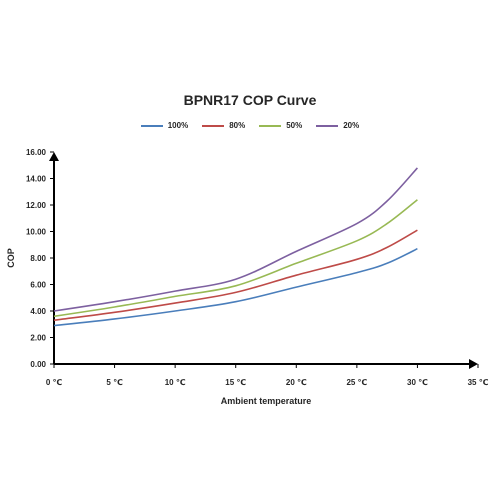 This screenshot has width=500, height=500. Describe the element at coordinates (38, 258) in the screenshot. I see `y-tick-label: 8.00` at that location.